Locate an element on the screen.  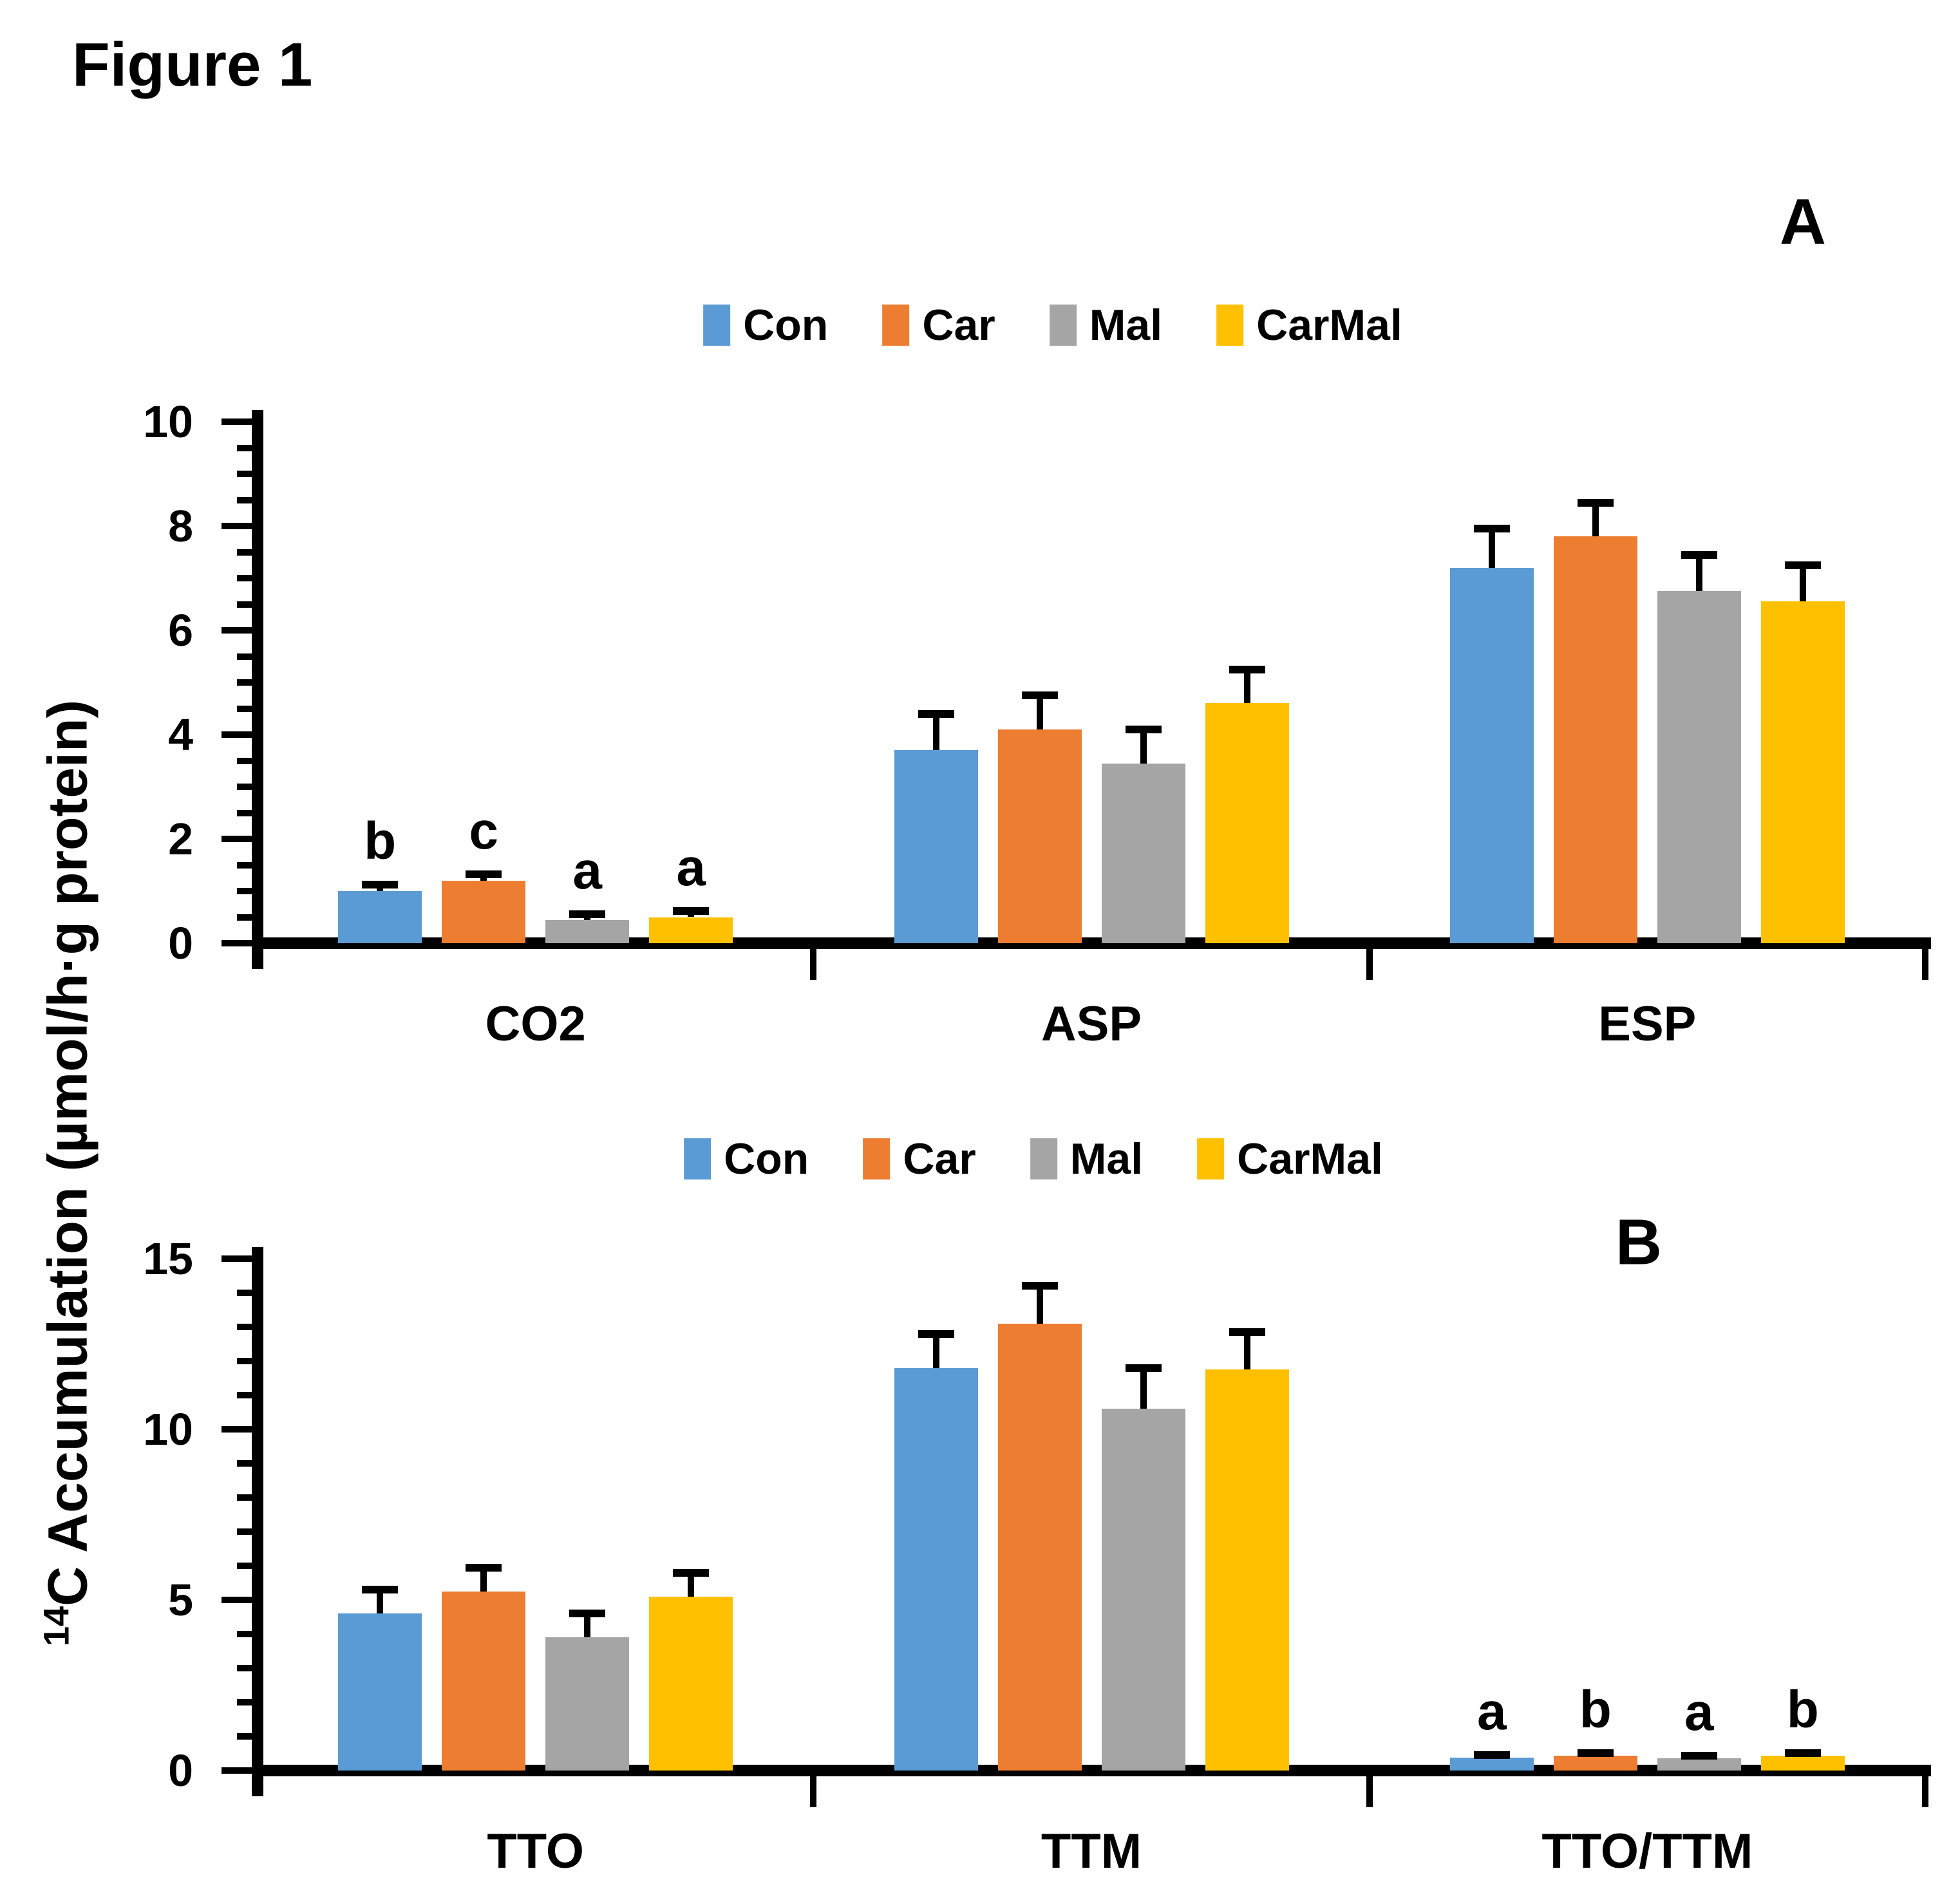
legend-swatch-carmal is located at coordinates (1211, 1158).